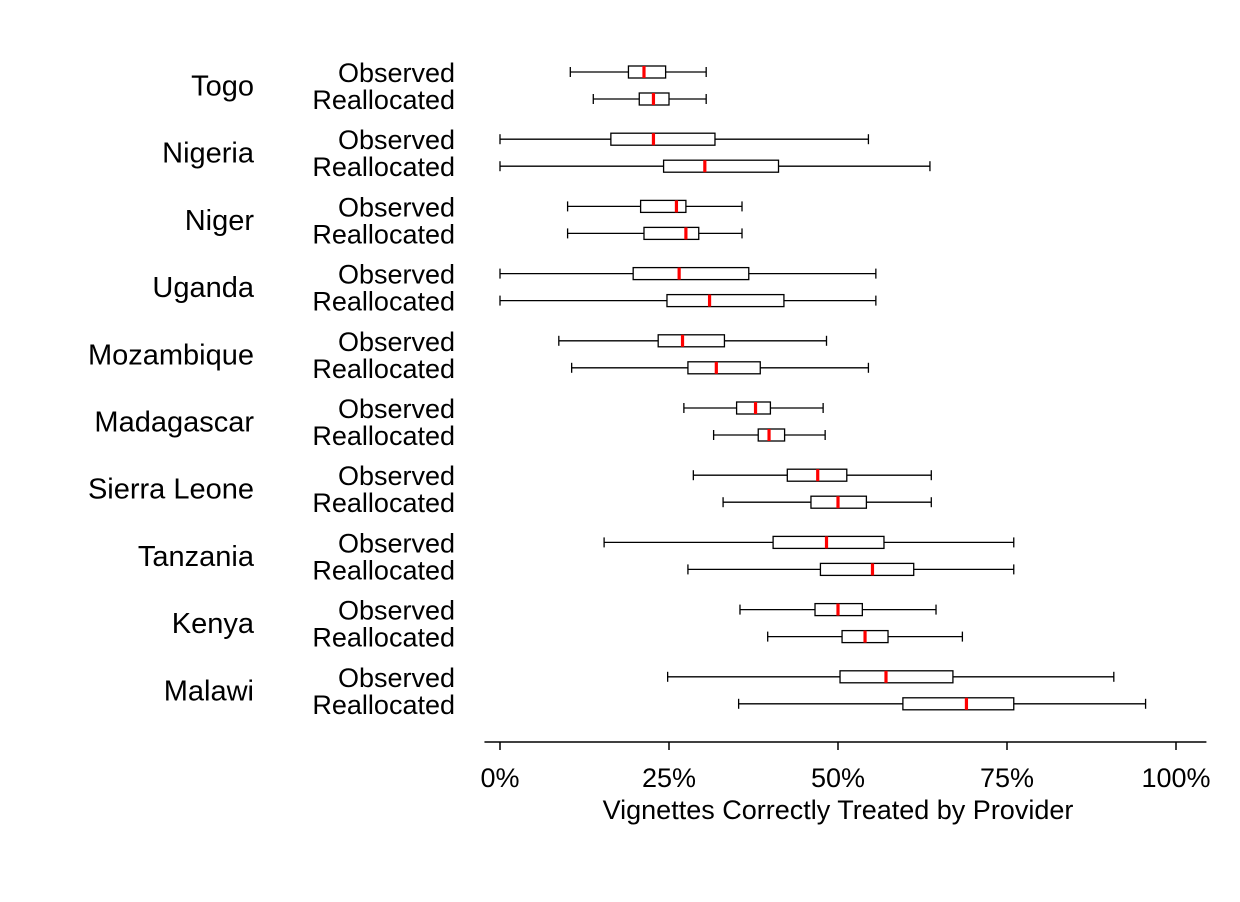 The width and height of the screenshot is (1240, 902). I want to click on box-malawi-reallocated, so click(942, 704).